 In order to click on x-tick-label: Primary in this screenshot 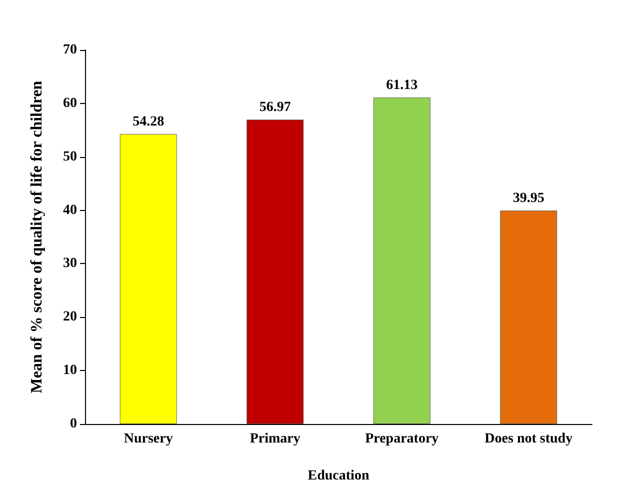, I will do `click(275, 439)`.